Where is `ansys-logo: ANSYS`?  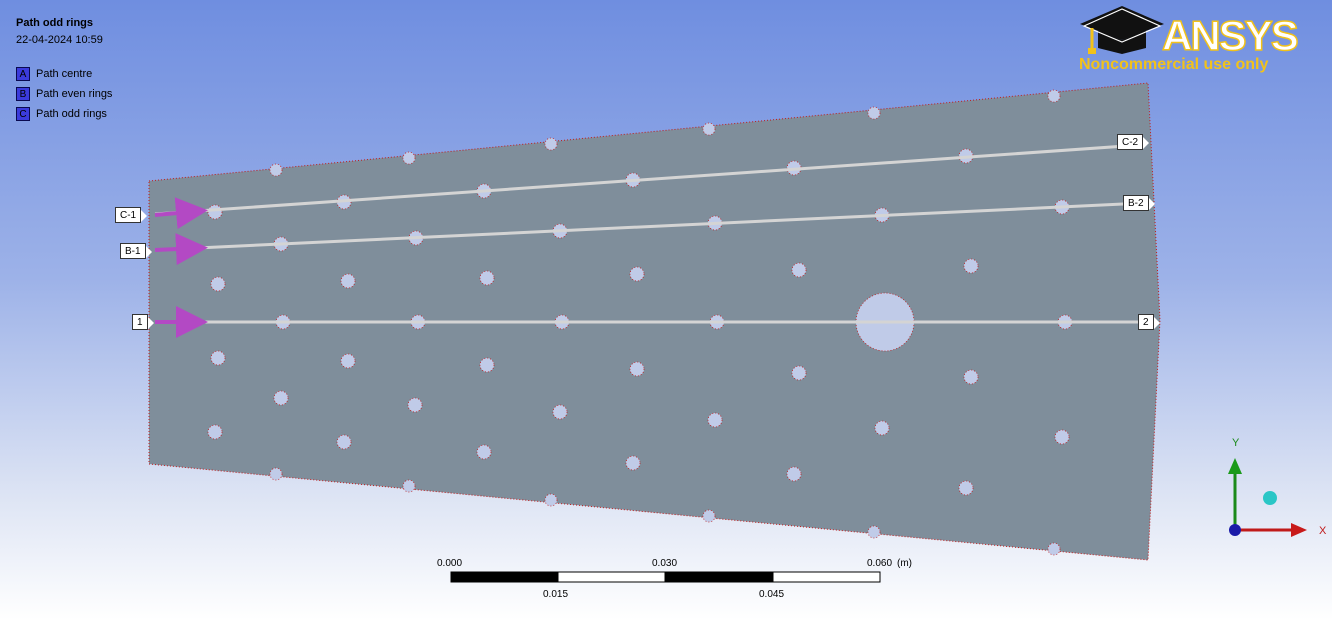
ansys-logo: ANSYS is located at coordinates (1190, 33).